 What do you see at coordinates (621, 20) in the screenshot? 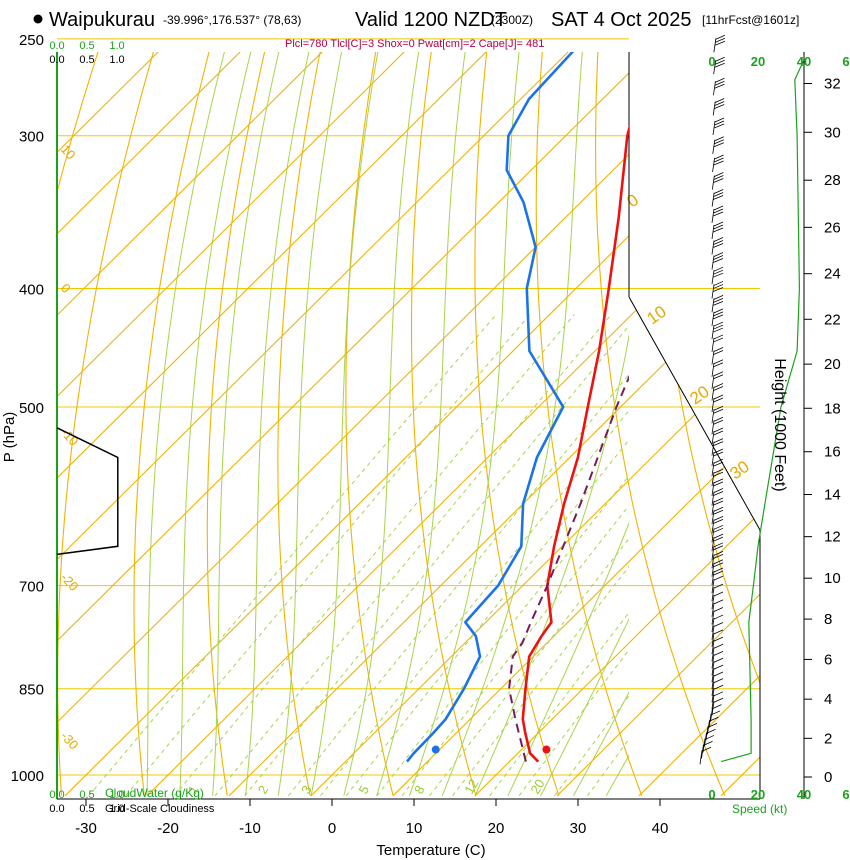
I see `valid-date: SAT 4 Oct 2025` at bounding box center [621, 20].